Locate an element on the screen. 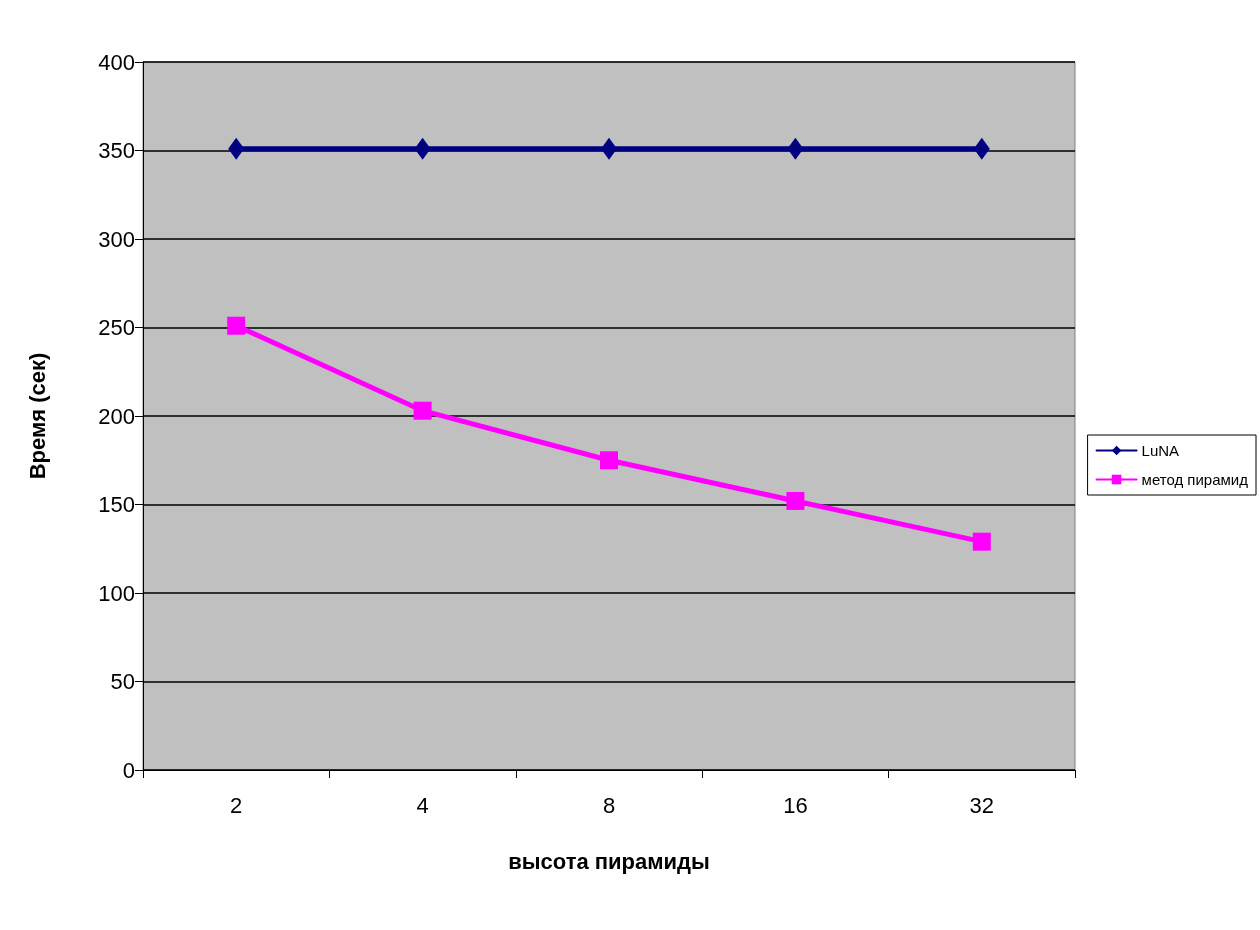  y-axis-title: Время (сек) is located at coordinates (37, 416).